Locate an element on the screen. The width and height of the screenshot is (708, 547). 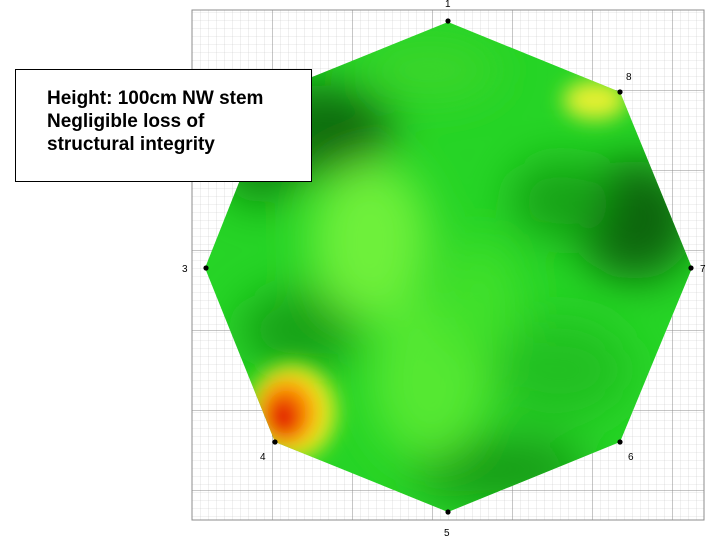
sensor-label-3: 3 is located at coordinates (185, 269).